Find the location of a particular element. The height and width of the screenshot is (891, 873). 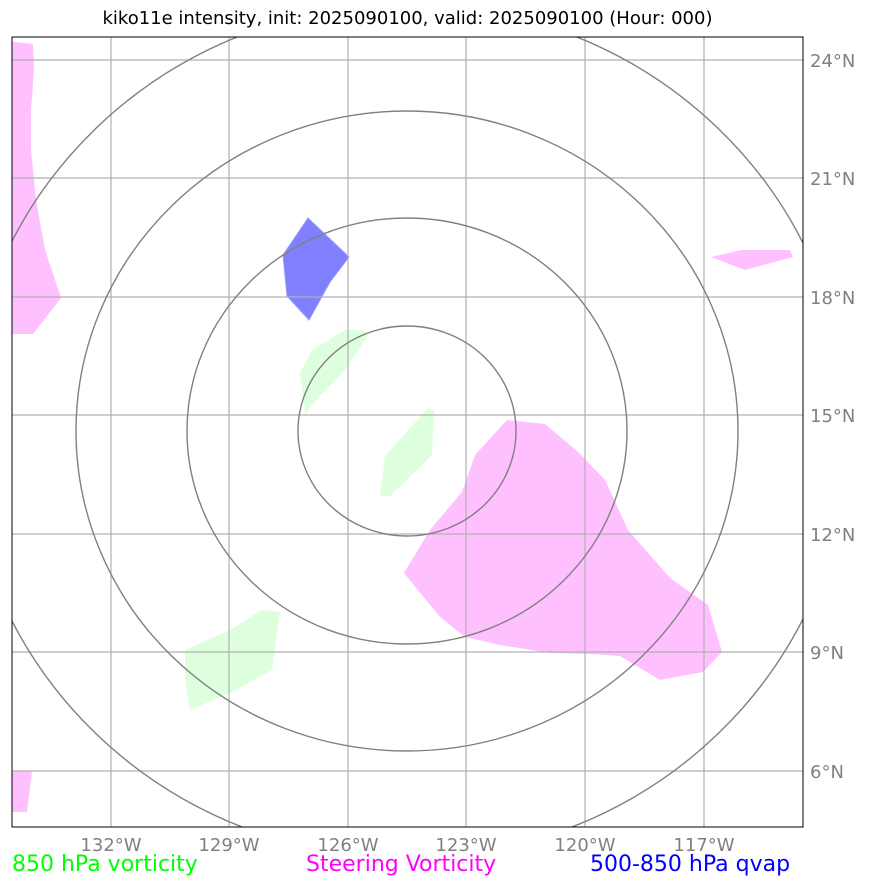

legend-qvap: 500-850 hPa qvap is located at coordinates (690, 864).